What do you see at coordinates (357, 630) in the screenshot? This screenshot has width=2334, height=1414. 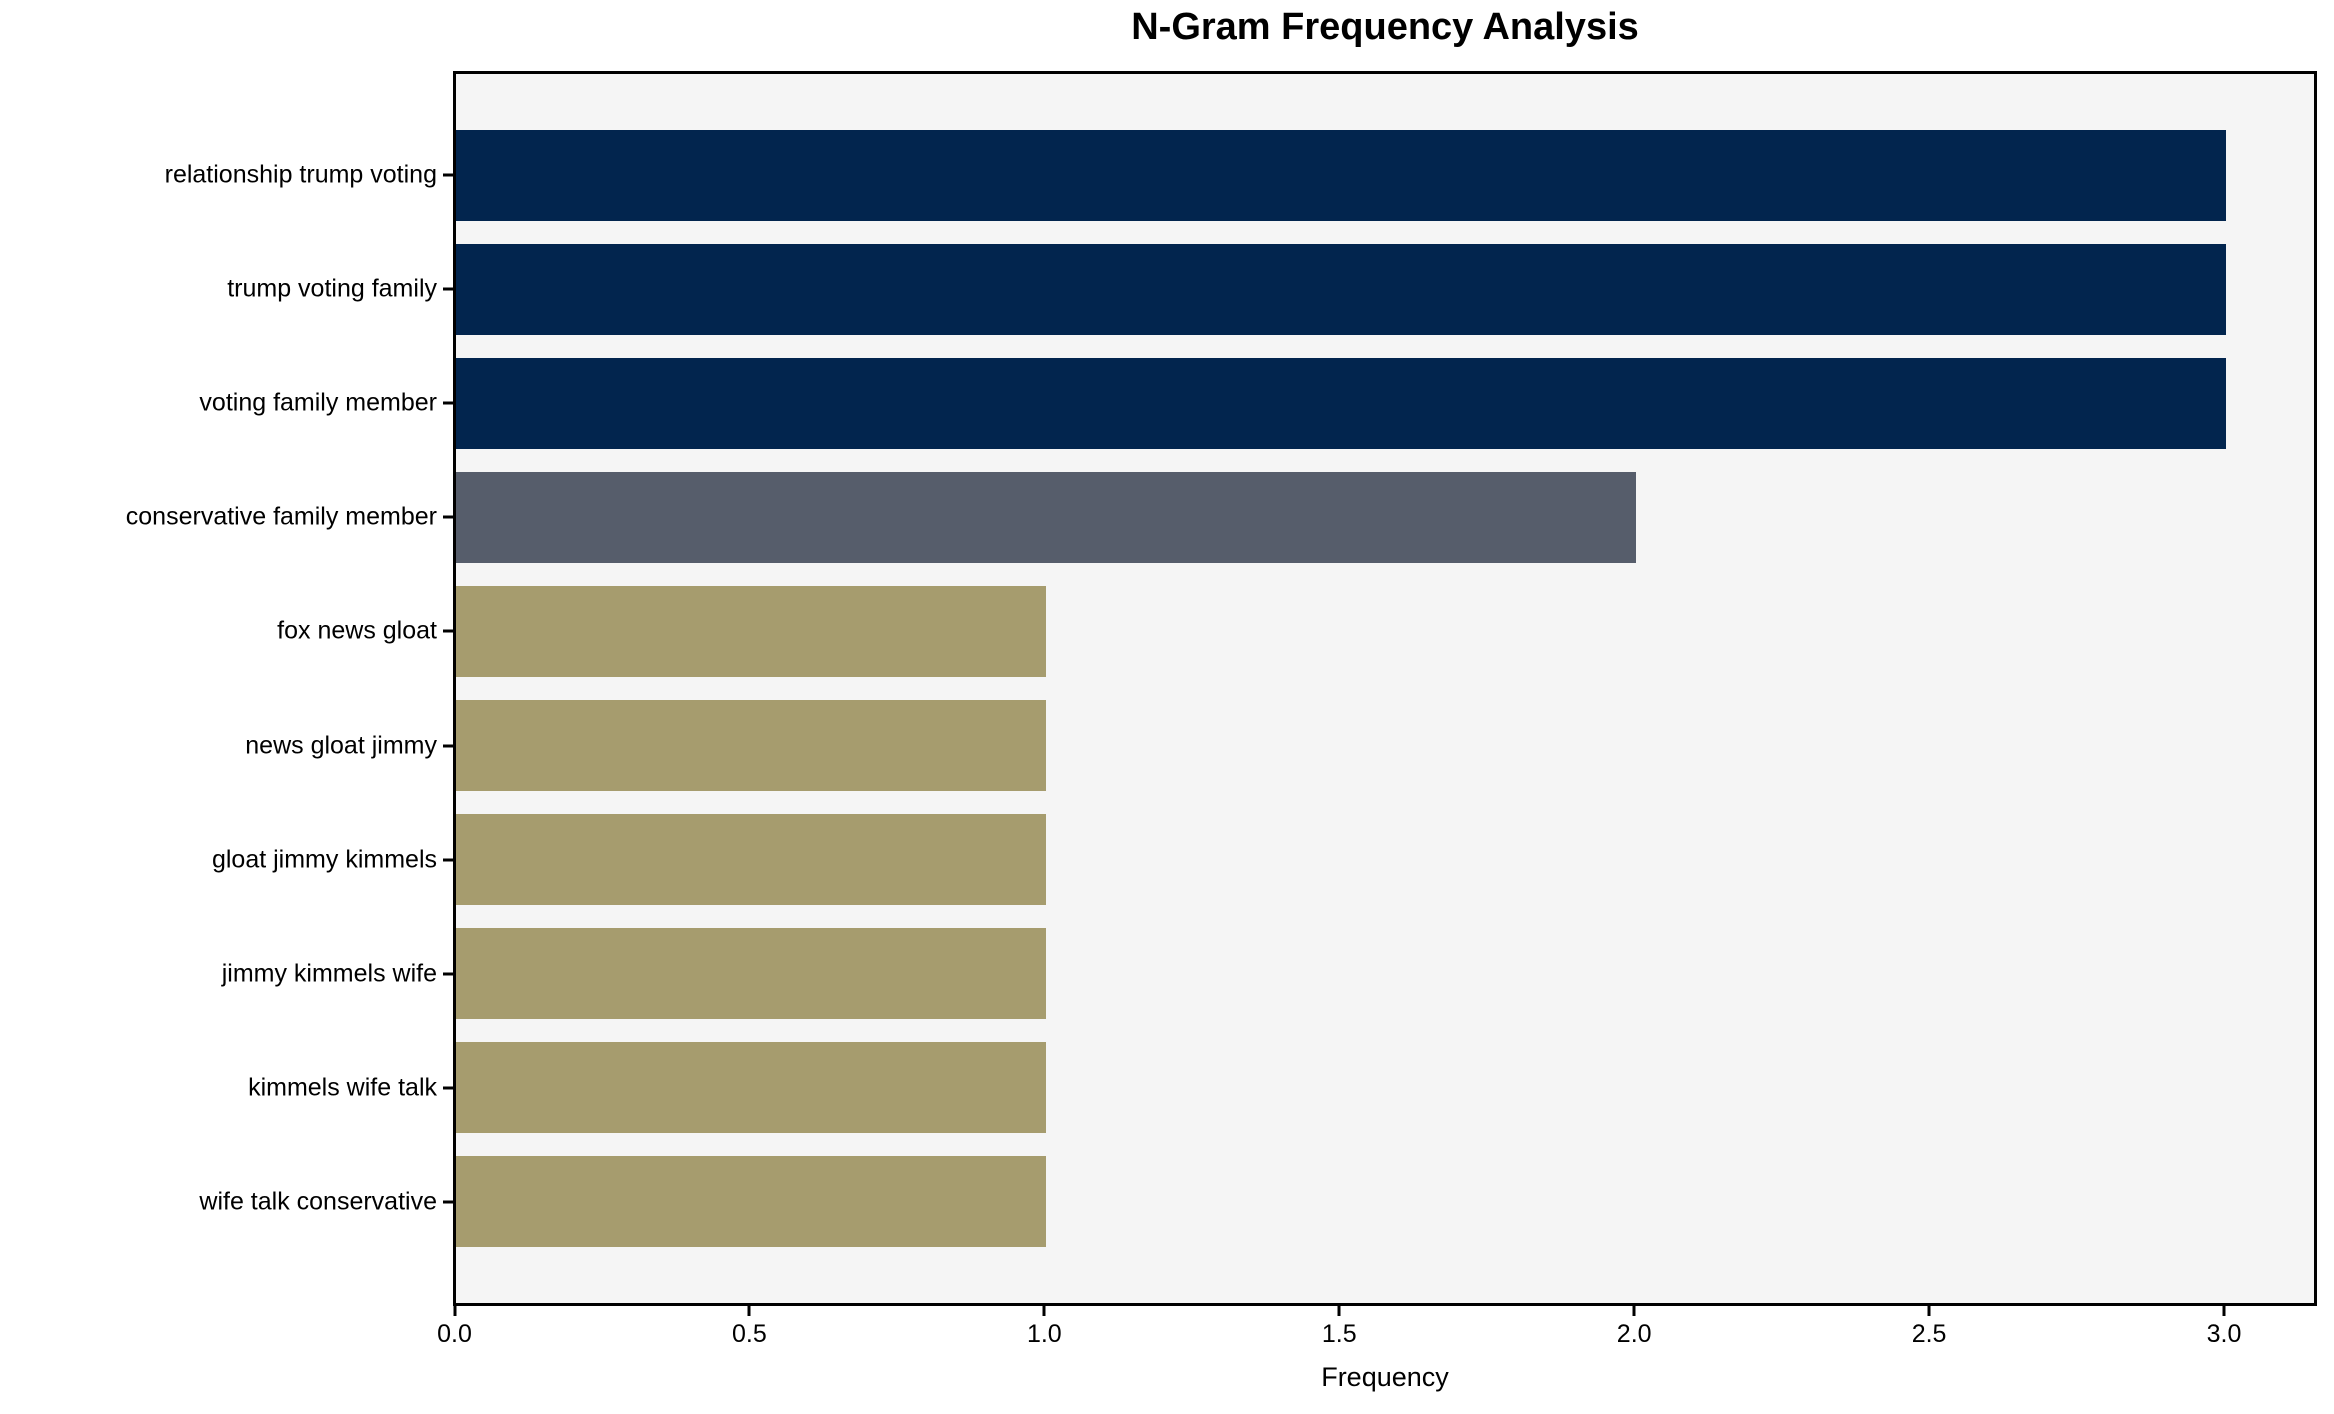 I see `y-tick-label-4: fox news gloat` at bounding box center [357, 630].